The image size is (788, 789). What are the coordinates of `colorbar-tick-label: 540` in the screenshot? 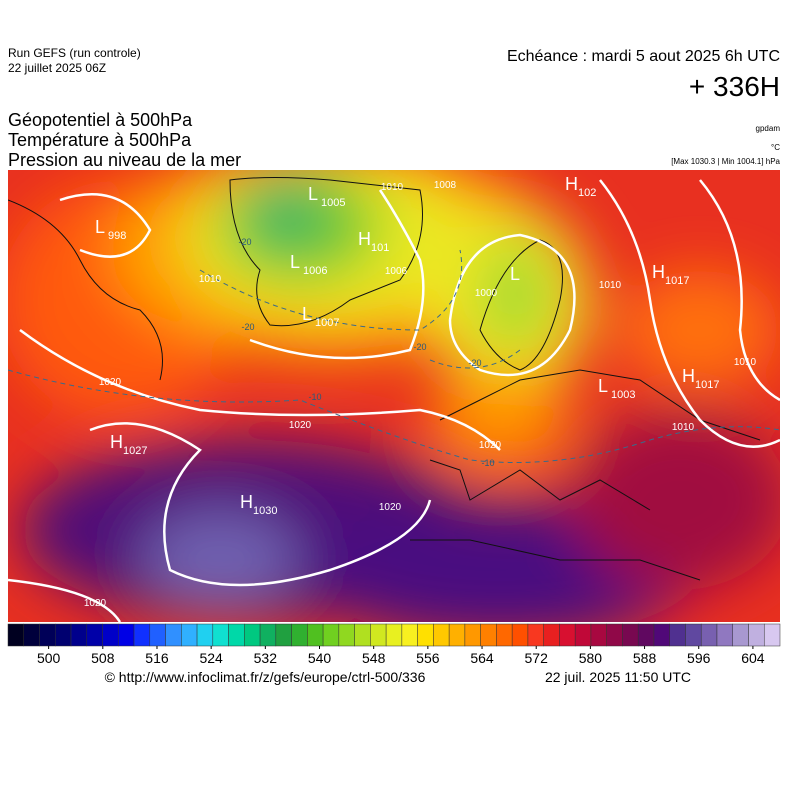 It's located at (320, 658).